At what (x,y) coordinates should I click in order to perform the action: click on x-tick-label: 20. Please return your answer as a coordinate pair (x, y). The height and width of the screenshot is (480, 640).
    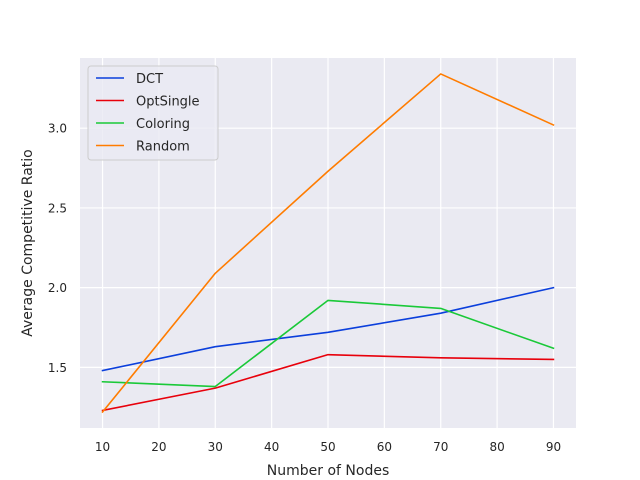
    Looking at the image, I should click on (158, 447).